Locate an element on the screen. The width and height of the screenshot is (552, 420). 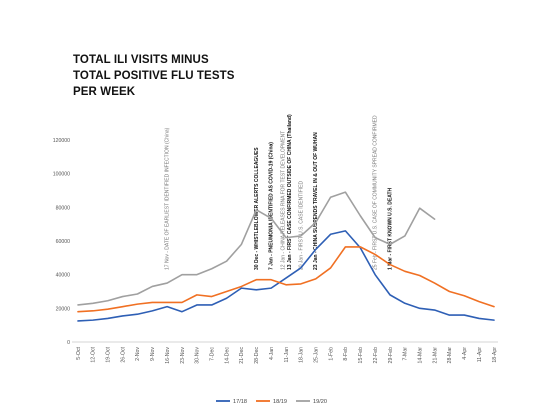
x-tick-label: 29-Feb is located at coordinates (391, 355).